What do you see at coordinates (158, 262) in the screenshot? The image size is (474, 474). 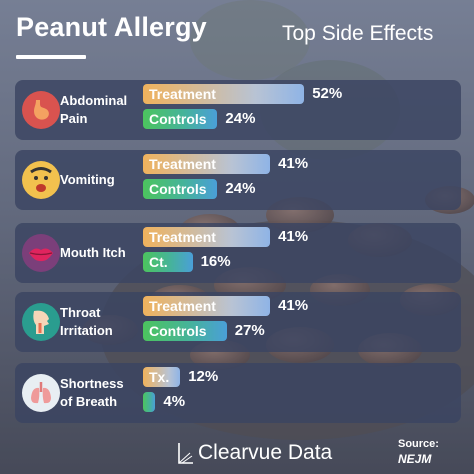 I see `controls-bar-label: Ct.` at bounding box center [158, 262].